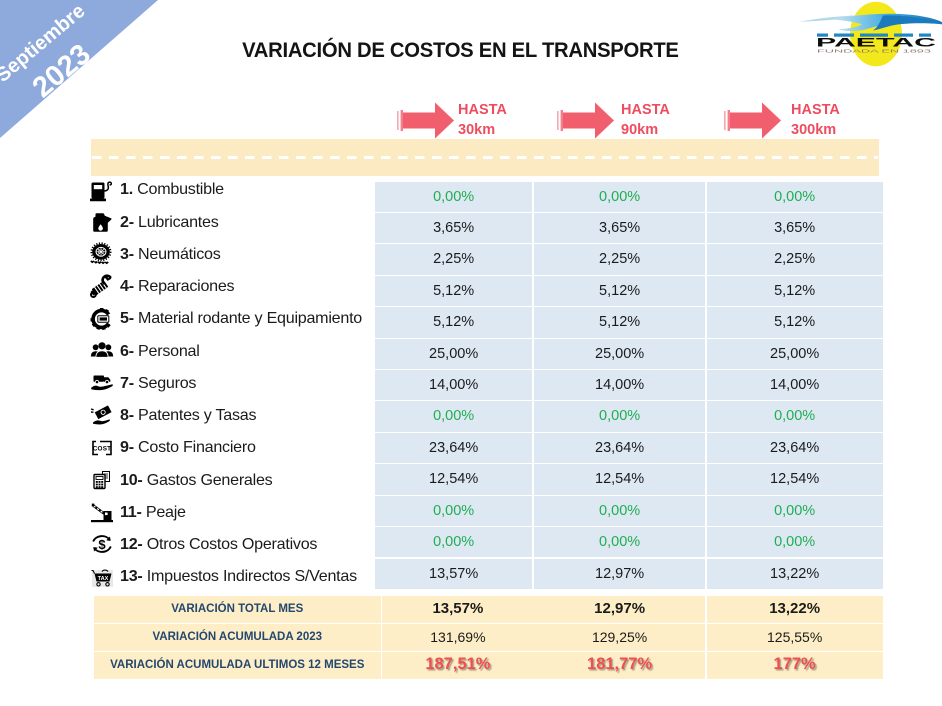 This screenshot has height=706, width=942. Describe the element at coordinates (103, 578) in the screenshot. I see `svg-text: TAX` at that location.